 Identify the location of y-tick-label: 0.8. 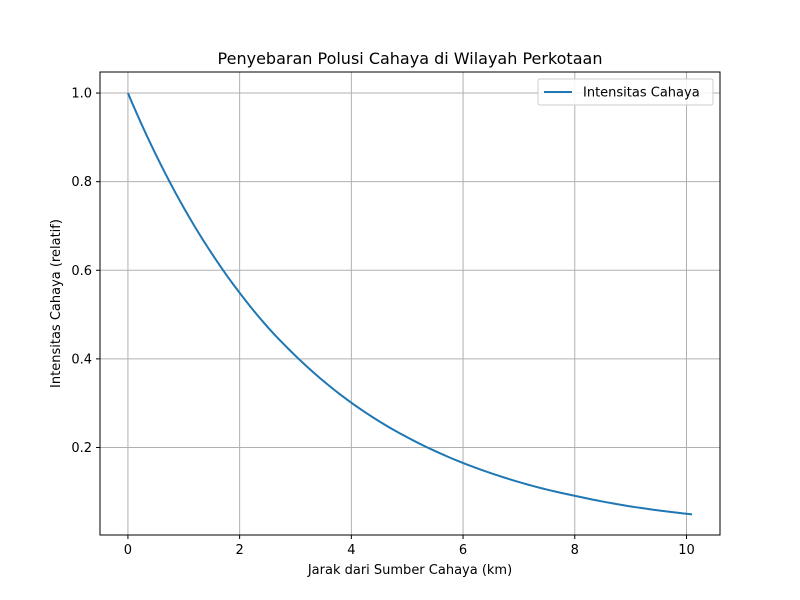
(81, 182).